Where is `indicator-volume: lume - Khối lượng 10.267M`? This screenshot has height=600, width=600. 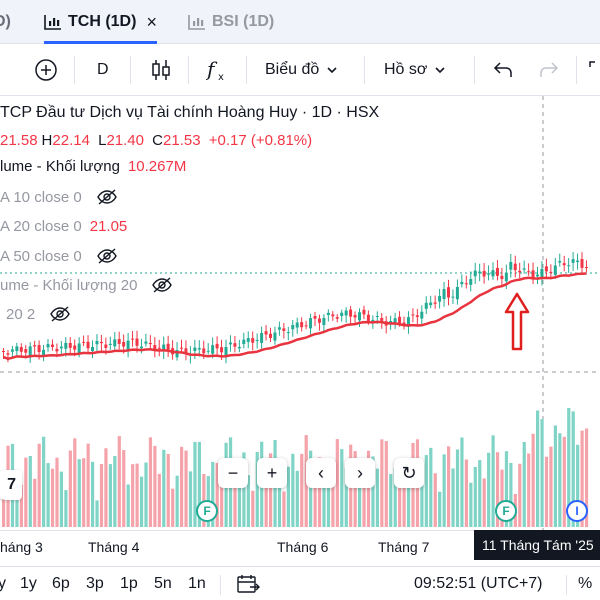
indicator-volume: lume - Khối lượng 10.267M is located at coordinates (93, 166).